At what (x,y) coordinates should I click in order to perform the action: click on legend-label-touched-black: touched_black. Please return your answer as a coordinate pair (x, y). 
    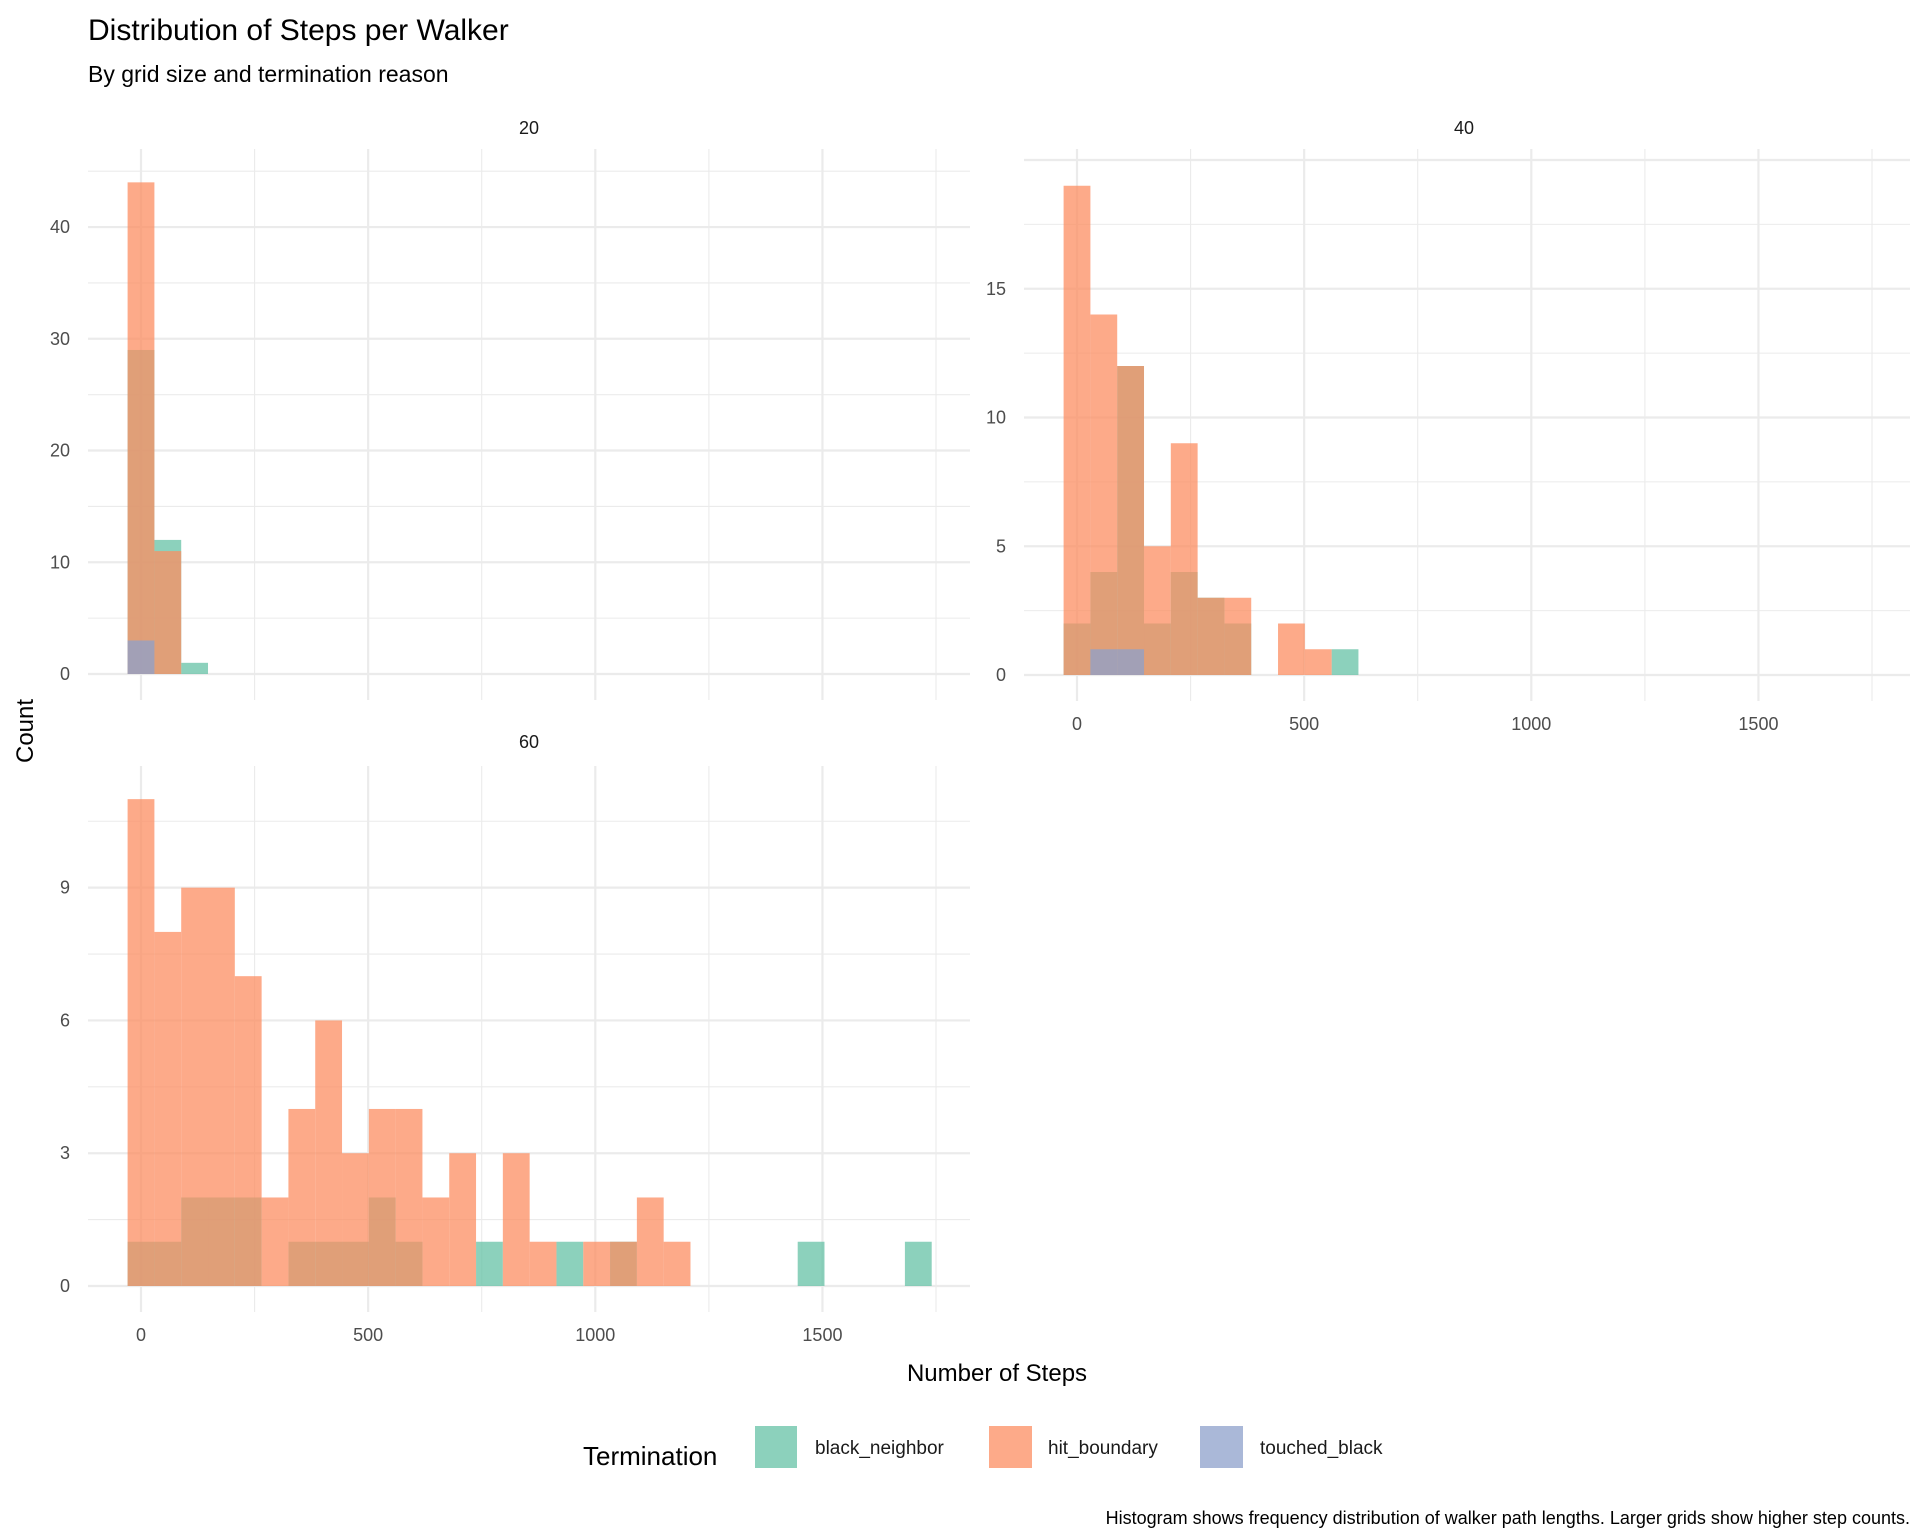
    Looking at the image, I should click on (1321, 1448).